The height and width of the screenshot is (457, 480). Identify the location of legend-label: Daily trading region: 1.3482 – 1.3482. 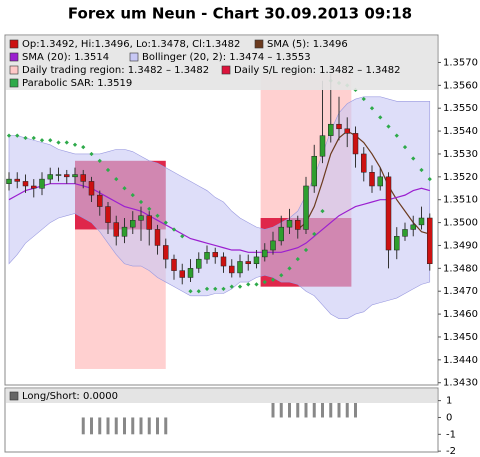
(115, 70).